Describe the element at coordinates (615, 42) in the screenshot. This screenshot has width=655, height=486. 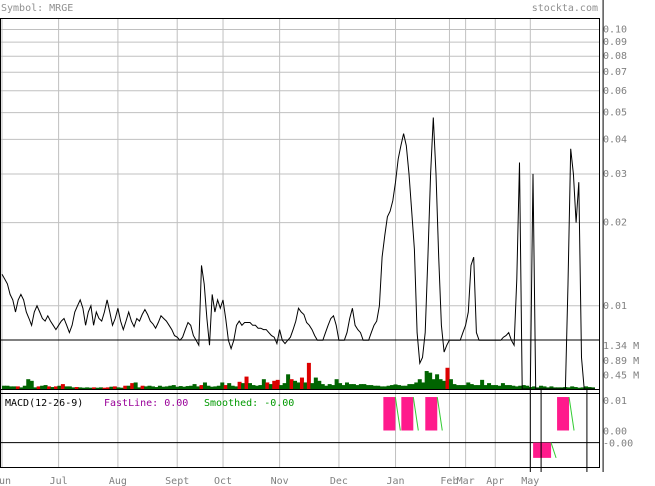
I see `price-tick-label: 0.09` at that location.